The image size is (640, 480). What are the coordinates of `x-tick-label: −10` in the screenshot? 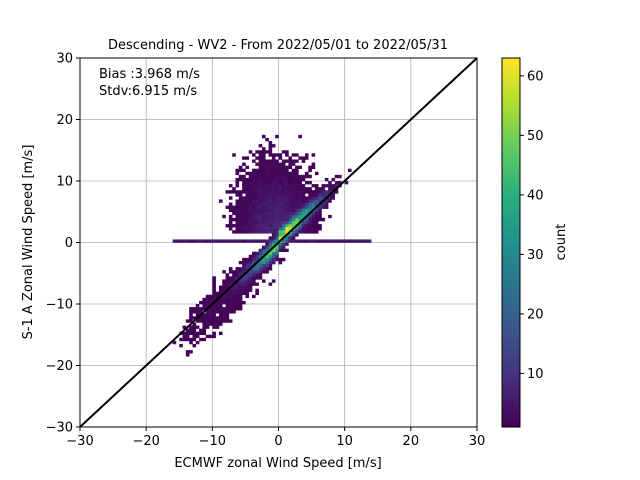 It's located at (212, 441).